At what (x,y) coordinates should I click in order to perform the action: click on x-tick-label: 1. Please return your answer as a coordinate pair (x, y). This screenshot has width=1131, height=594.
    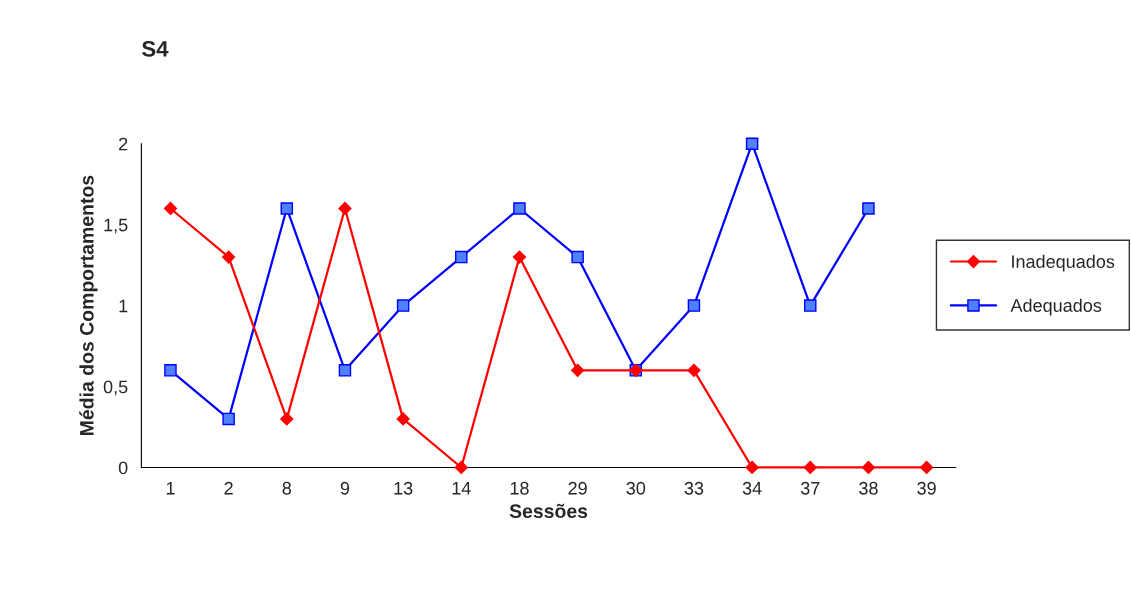
    Looking at the image, I should click on (170, 488).